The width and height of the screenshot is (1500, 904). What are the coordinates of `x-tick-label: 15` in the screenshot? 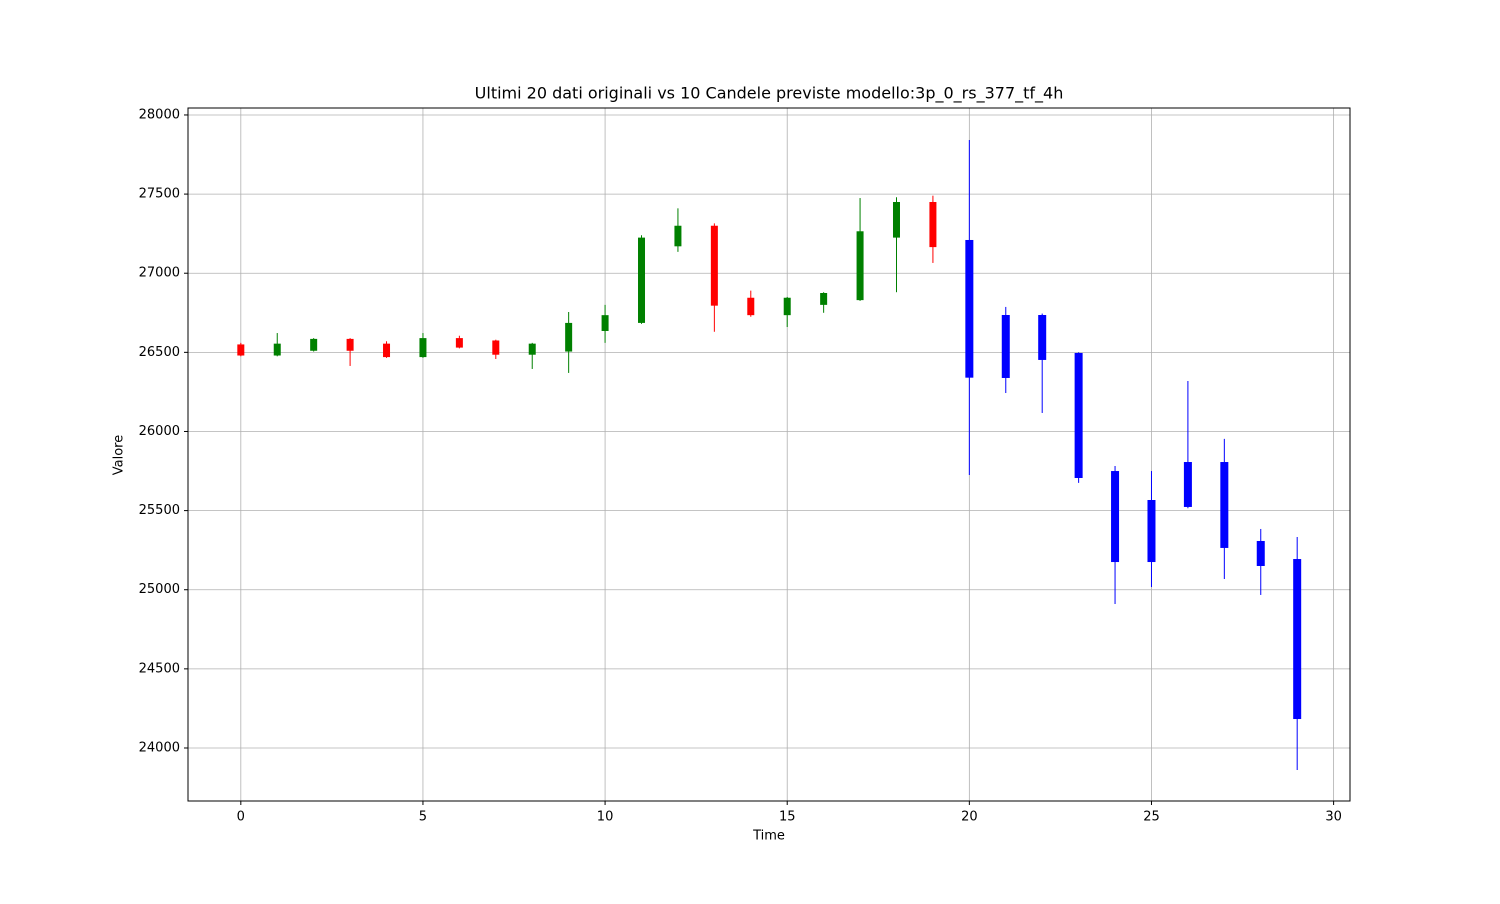 It's located at (787, 817).